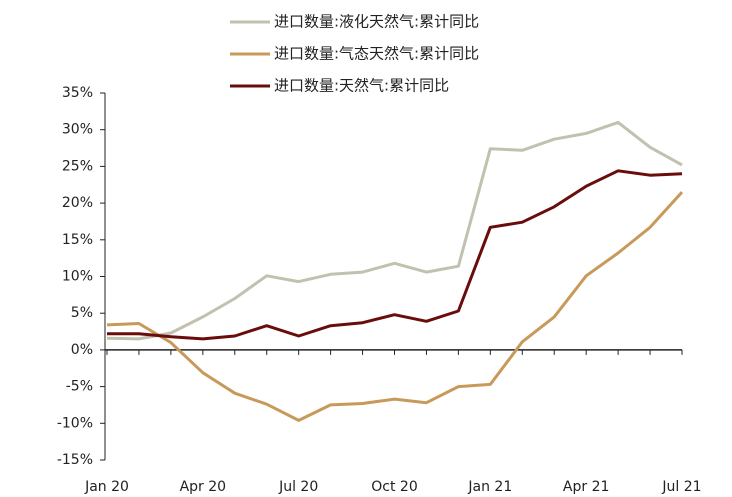 This screenshot has height=497, width=732. I want to click on x-tick-label: Jul 20, so click(298, 487).